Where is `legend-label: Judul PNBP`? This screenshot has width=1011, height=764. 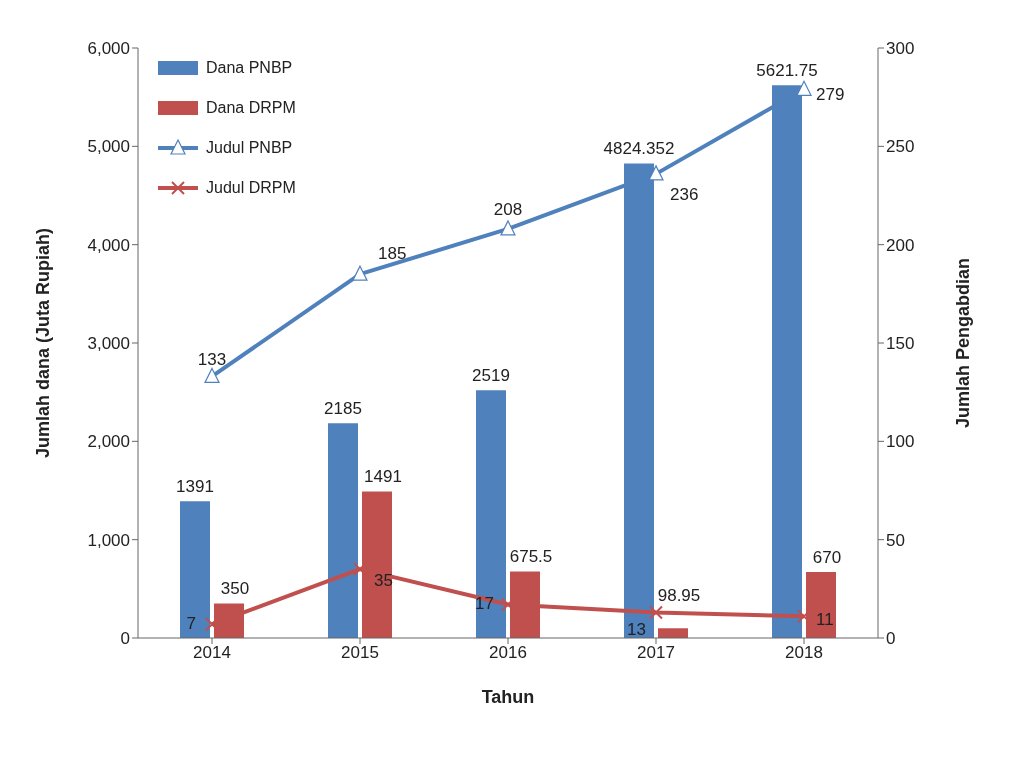
legend-label: Judul PNBP is located at coordinates (249, 148).